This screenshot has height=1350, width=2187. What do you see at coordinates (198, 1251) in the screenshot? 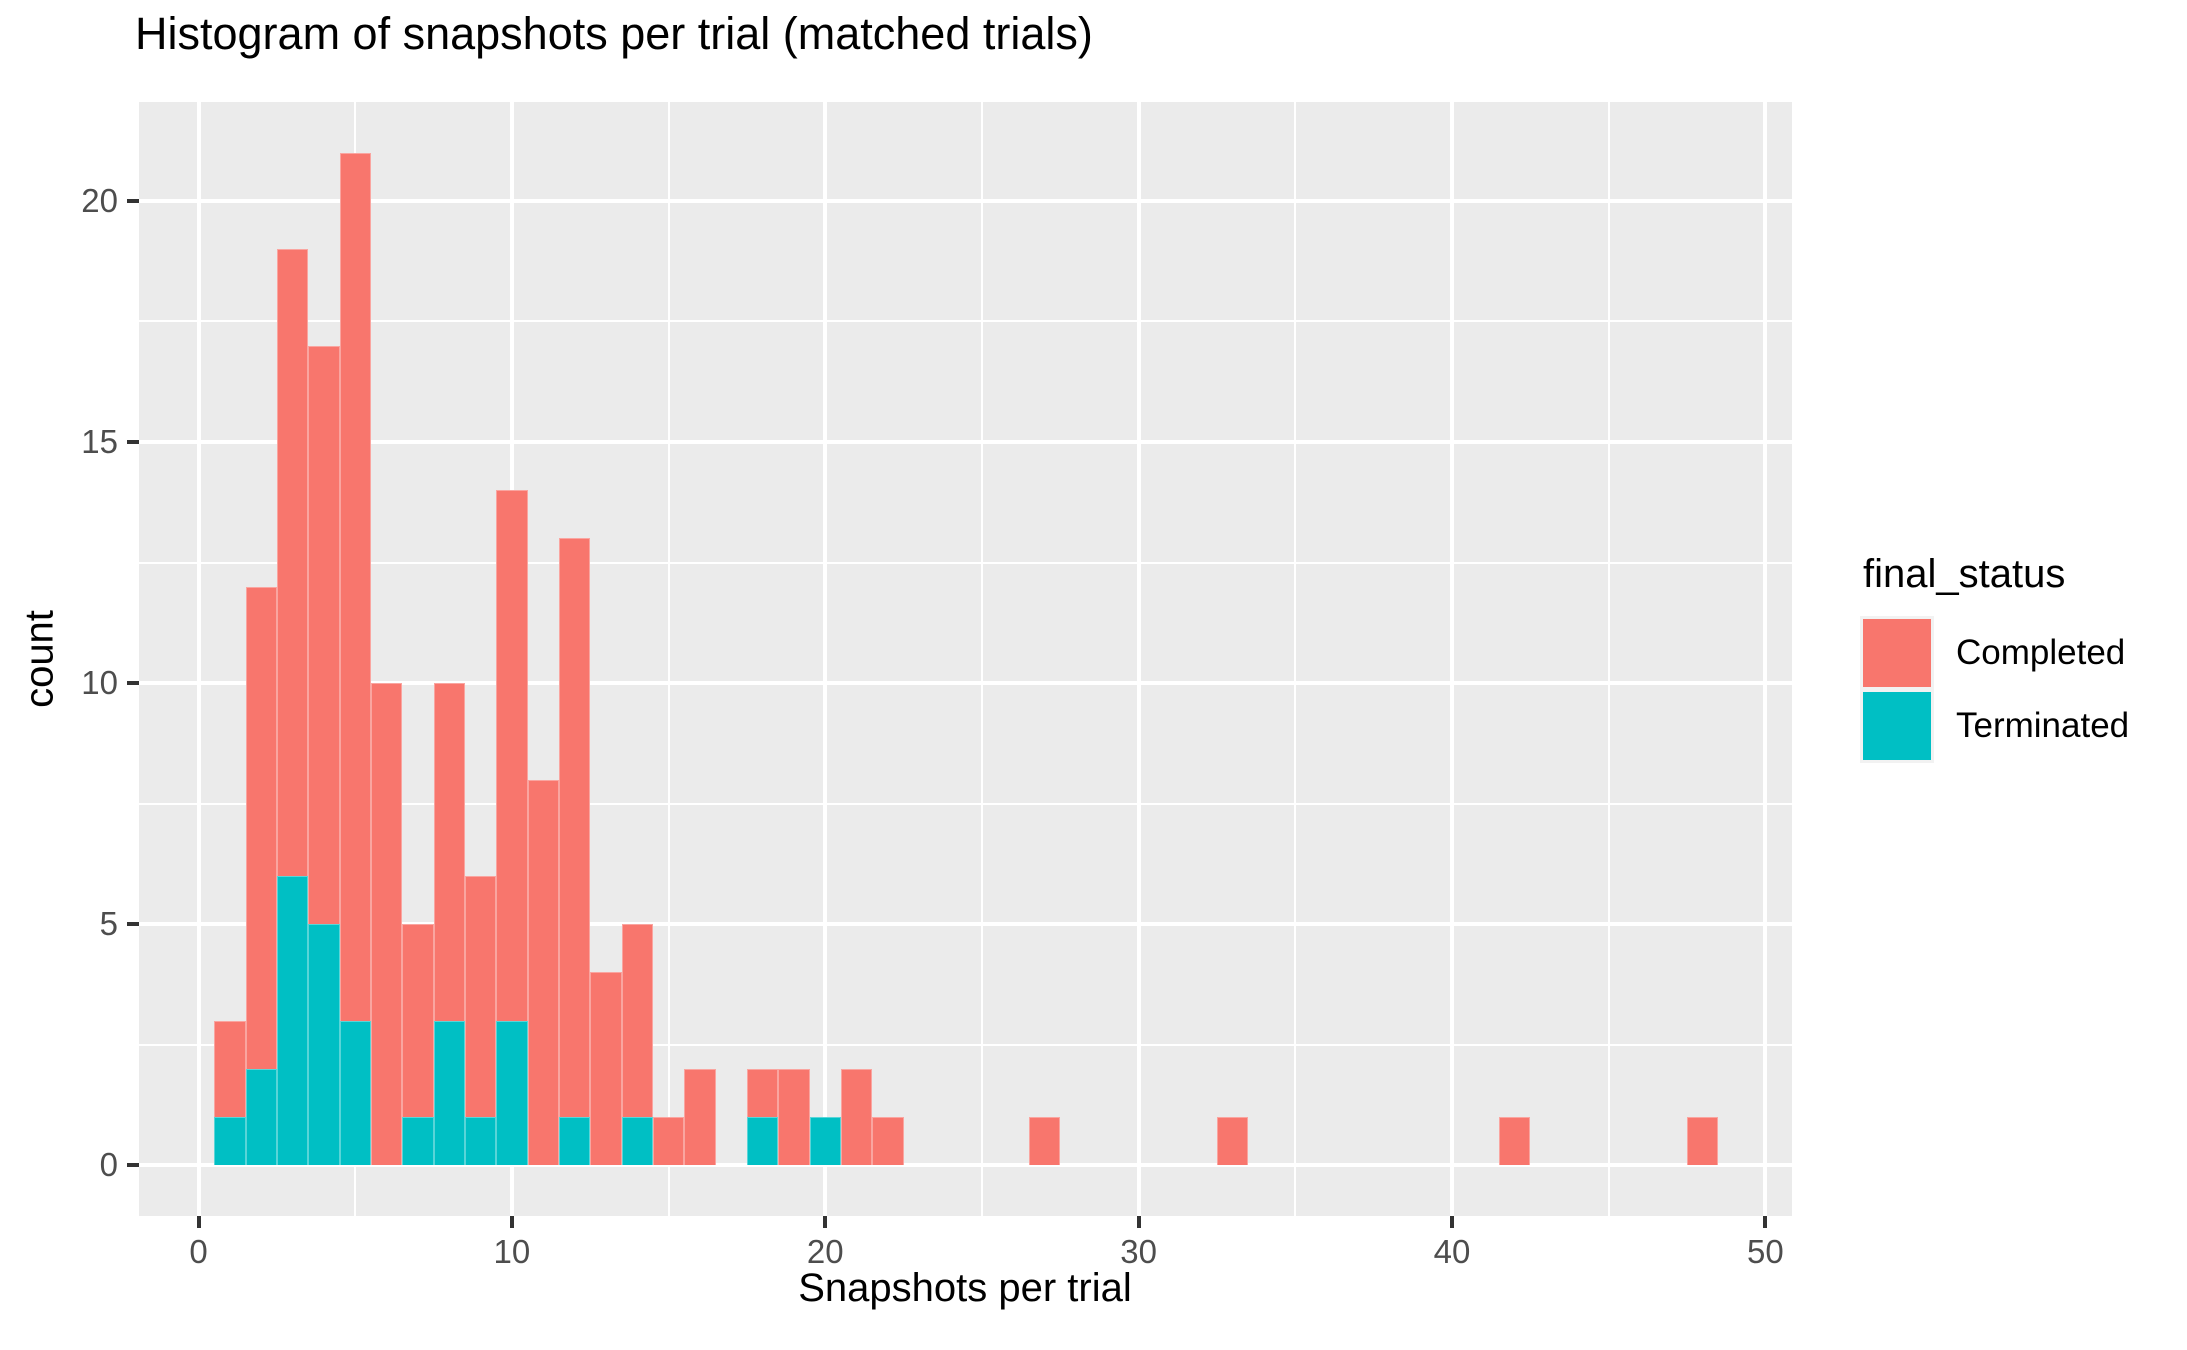
I see `x-tick-label: 0` at bounding box center [198, 1251].